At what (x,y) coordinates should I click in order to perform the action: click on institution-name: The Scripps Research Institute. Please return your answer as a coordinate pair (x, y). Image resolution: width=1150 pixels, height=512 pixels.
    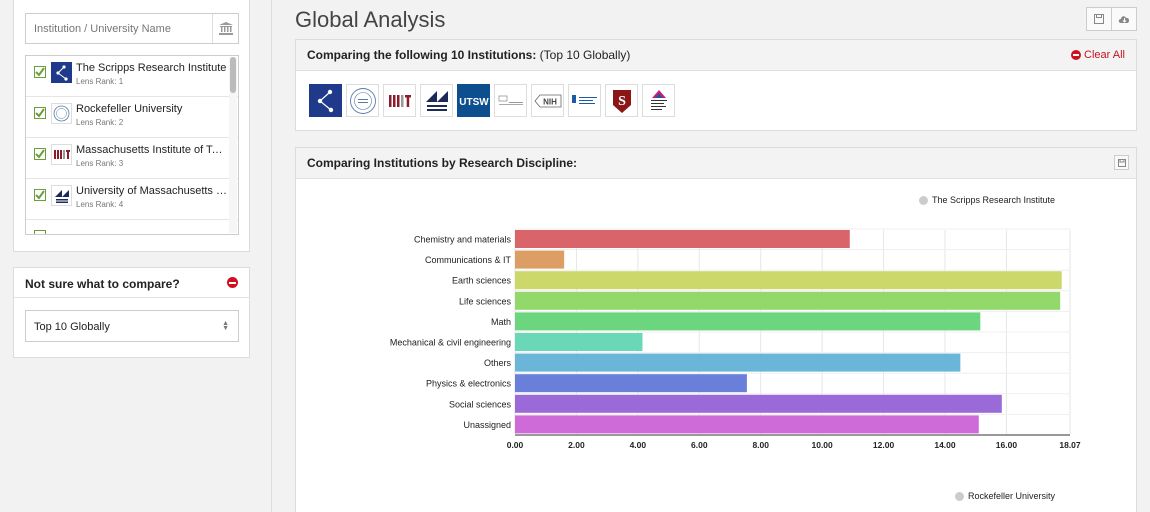
    Looking at the image, I should click on (151, 68).